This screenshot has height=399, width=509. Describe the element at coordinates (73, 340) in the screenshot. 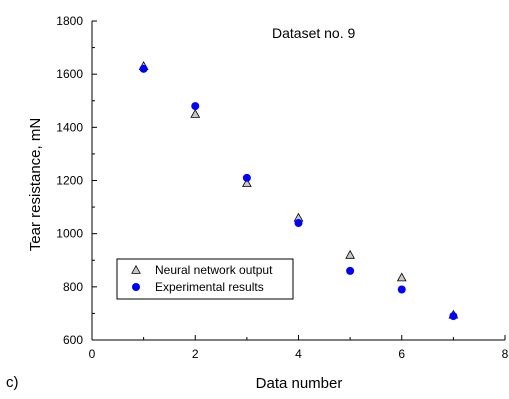

I see `y-tick-label: 600` at that location.